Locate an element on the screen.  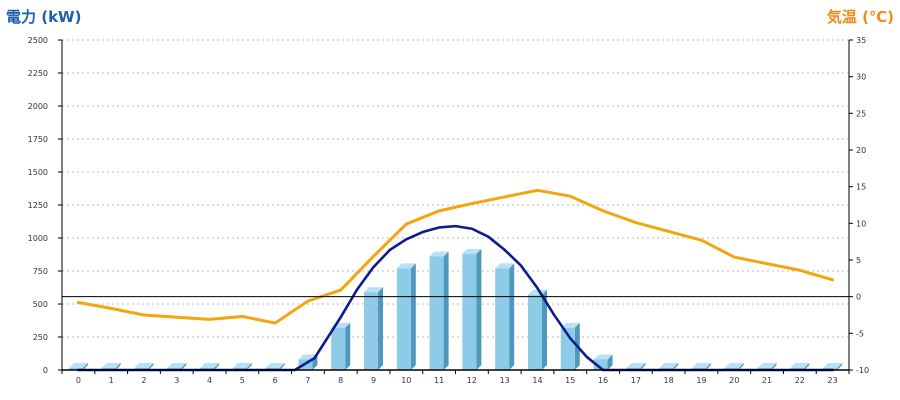
right-tick-label: 25 is located at coordinates (861, 113).